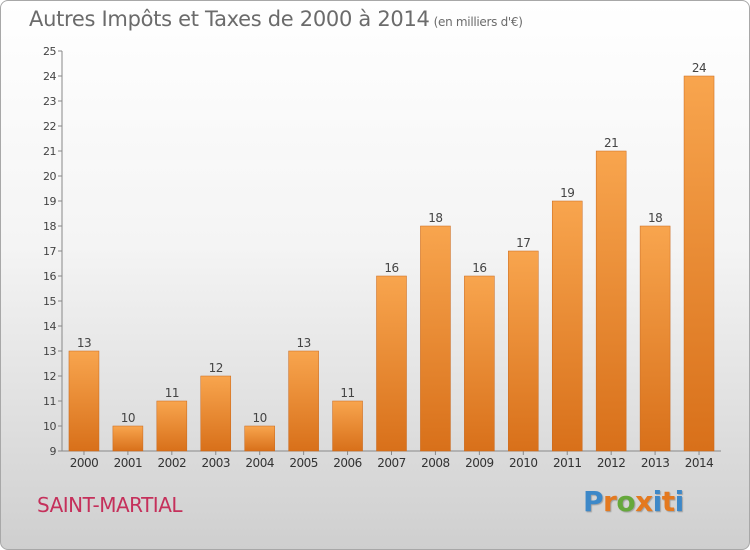 Image resolution: width=750 pixels, height=550 pixels. Describe the element at coordinates (303, 463) in the screenshot. I see `x-tick-label: 2005` at that location.